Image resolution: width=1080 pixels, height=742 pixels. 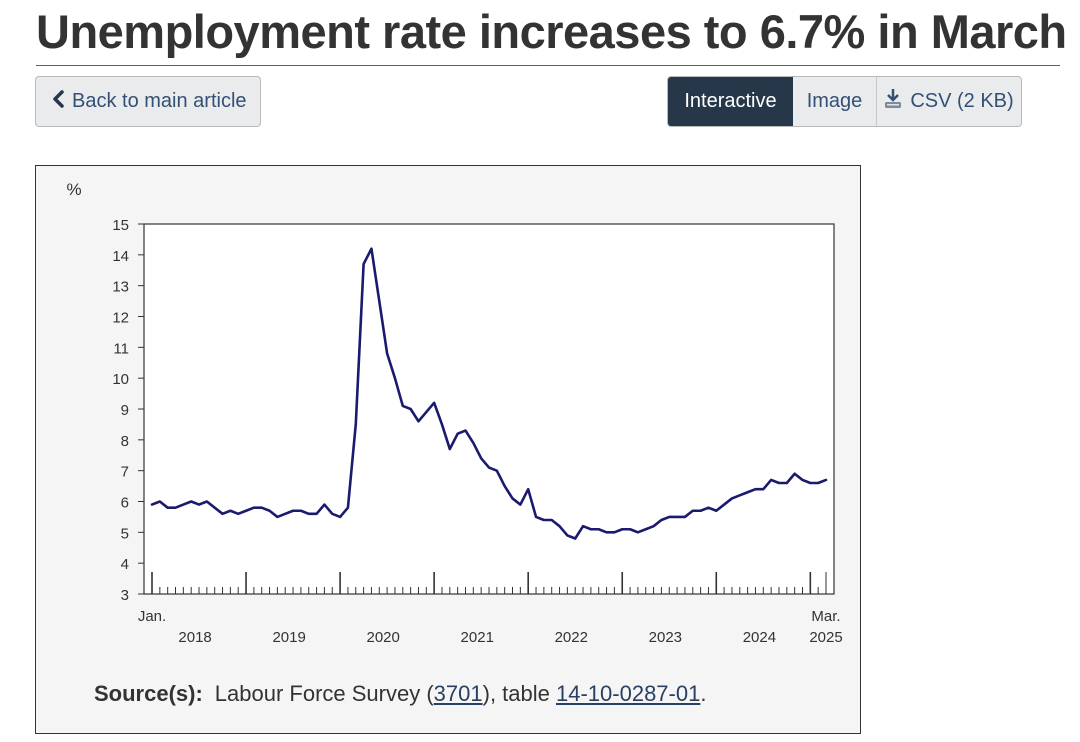 I want to click on x-year-label: 2025, so click(x=825, y=637).